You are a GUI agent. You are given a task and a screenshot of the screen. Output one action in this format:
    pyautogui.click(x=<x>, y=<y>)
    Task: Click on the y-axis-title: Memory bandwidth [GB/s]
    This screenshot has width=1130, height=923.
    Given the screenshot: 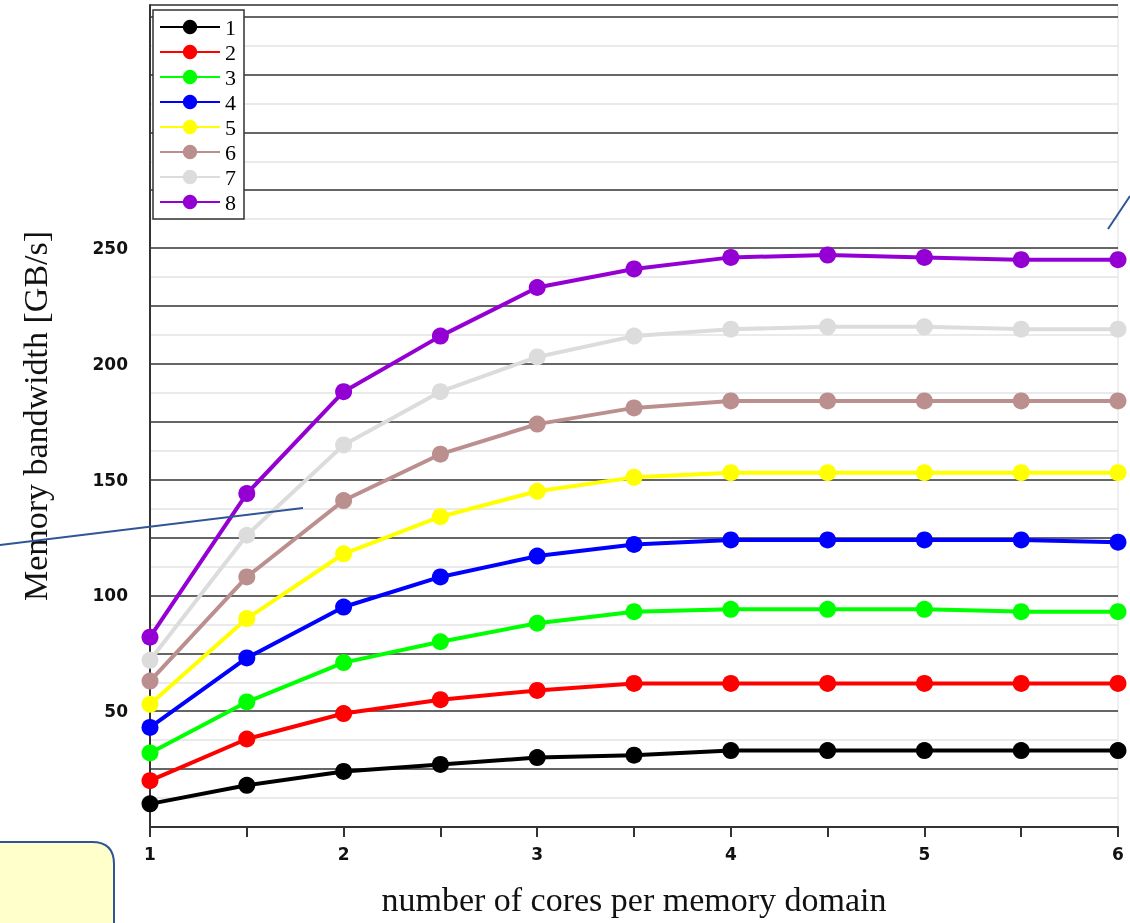 What is the action you would take?
    pyautogui.click(x=35, y=416)
    